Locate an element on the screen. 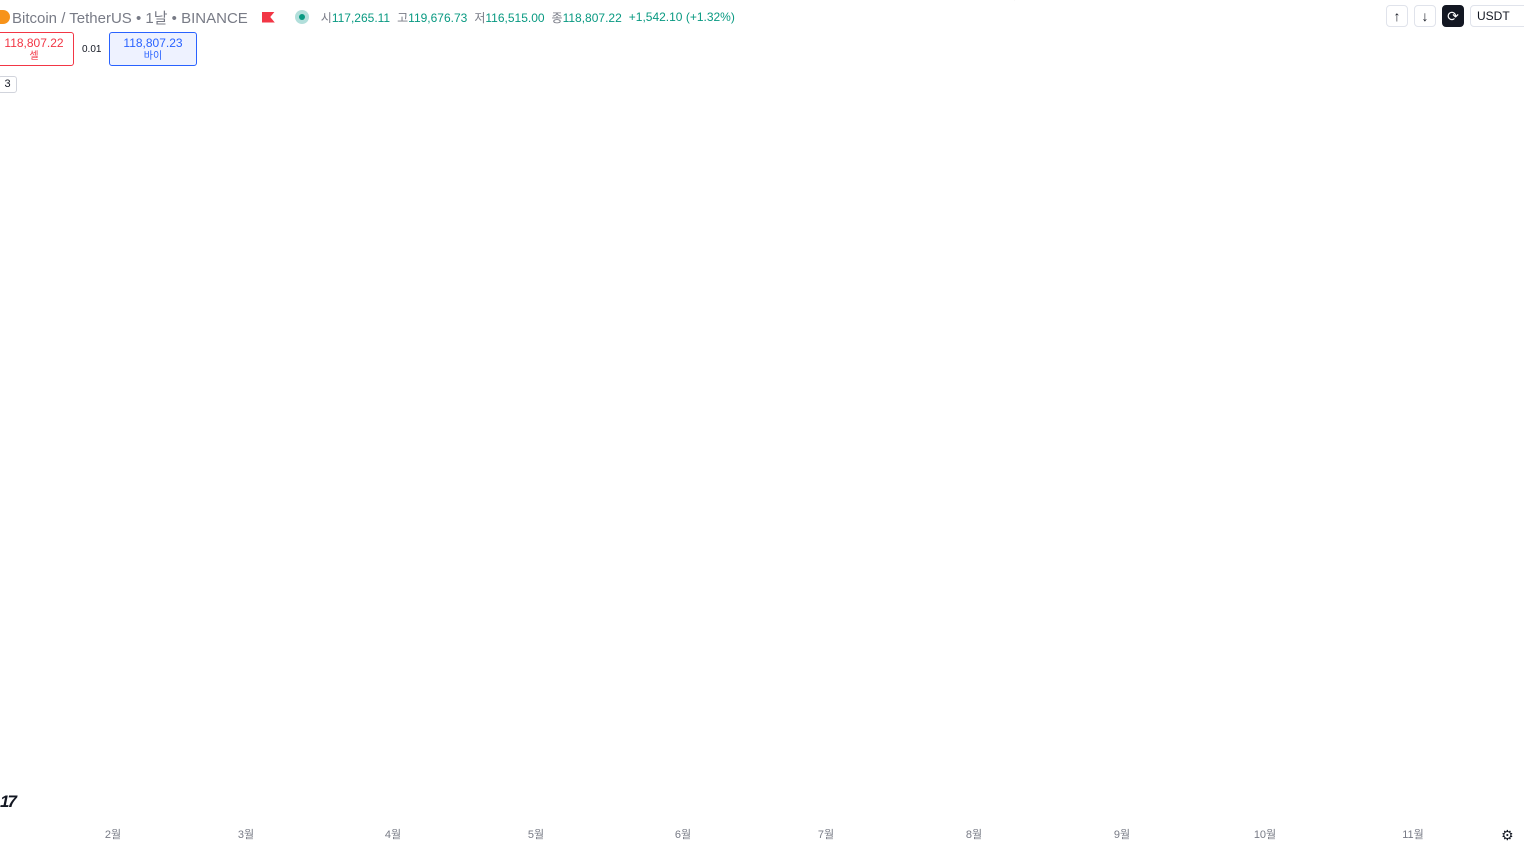 The height and width of the screenshot is (848, 1524). high-label: 고 is located at coordinates (403, 17).